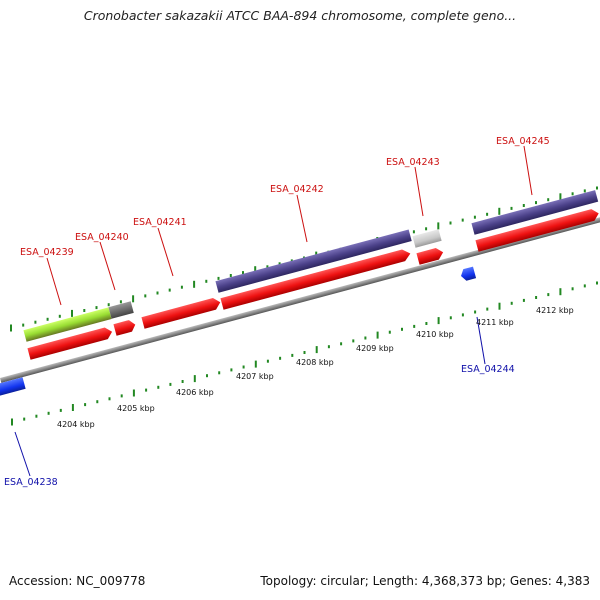  I want to click on scale-label: 4206 kbp, so click(195, 392).